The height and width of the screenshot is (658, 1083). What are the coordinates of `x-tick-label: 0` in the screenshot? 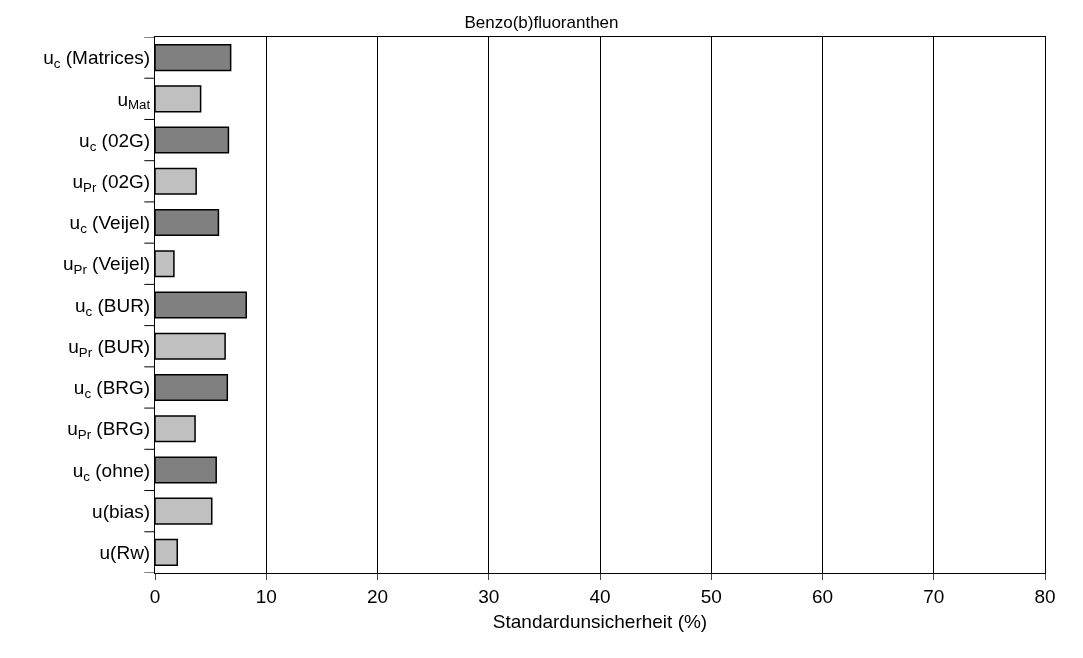 It's located at (155, 596).